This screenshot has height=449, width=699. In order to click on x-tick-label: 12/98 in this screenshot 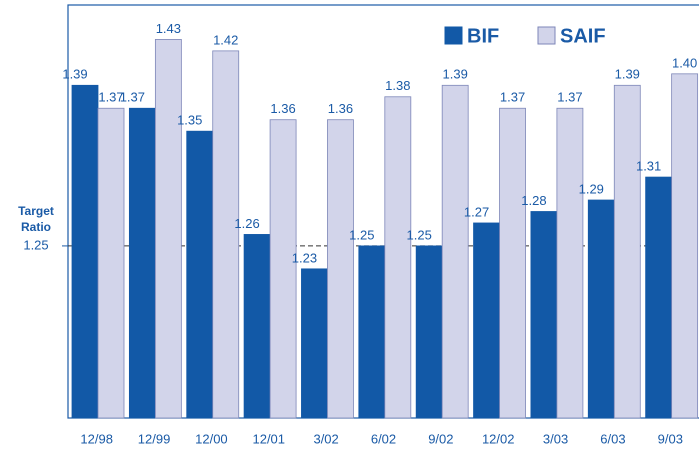, I will do `click(96, 438)`.